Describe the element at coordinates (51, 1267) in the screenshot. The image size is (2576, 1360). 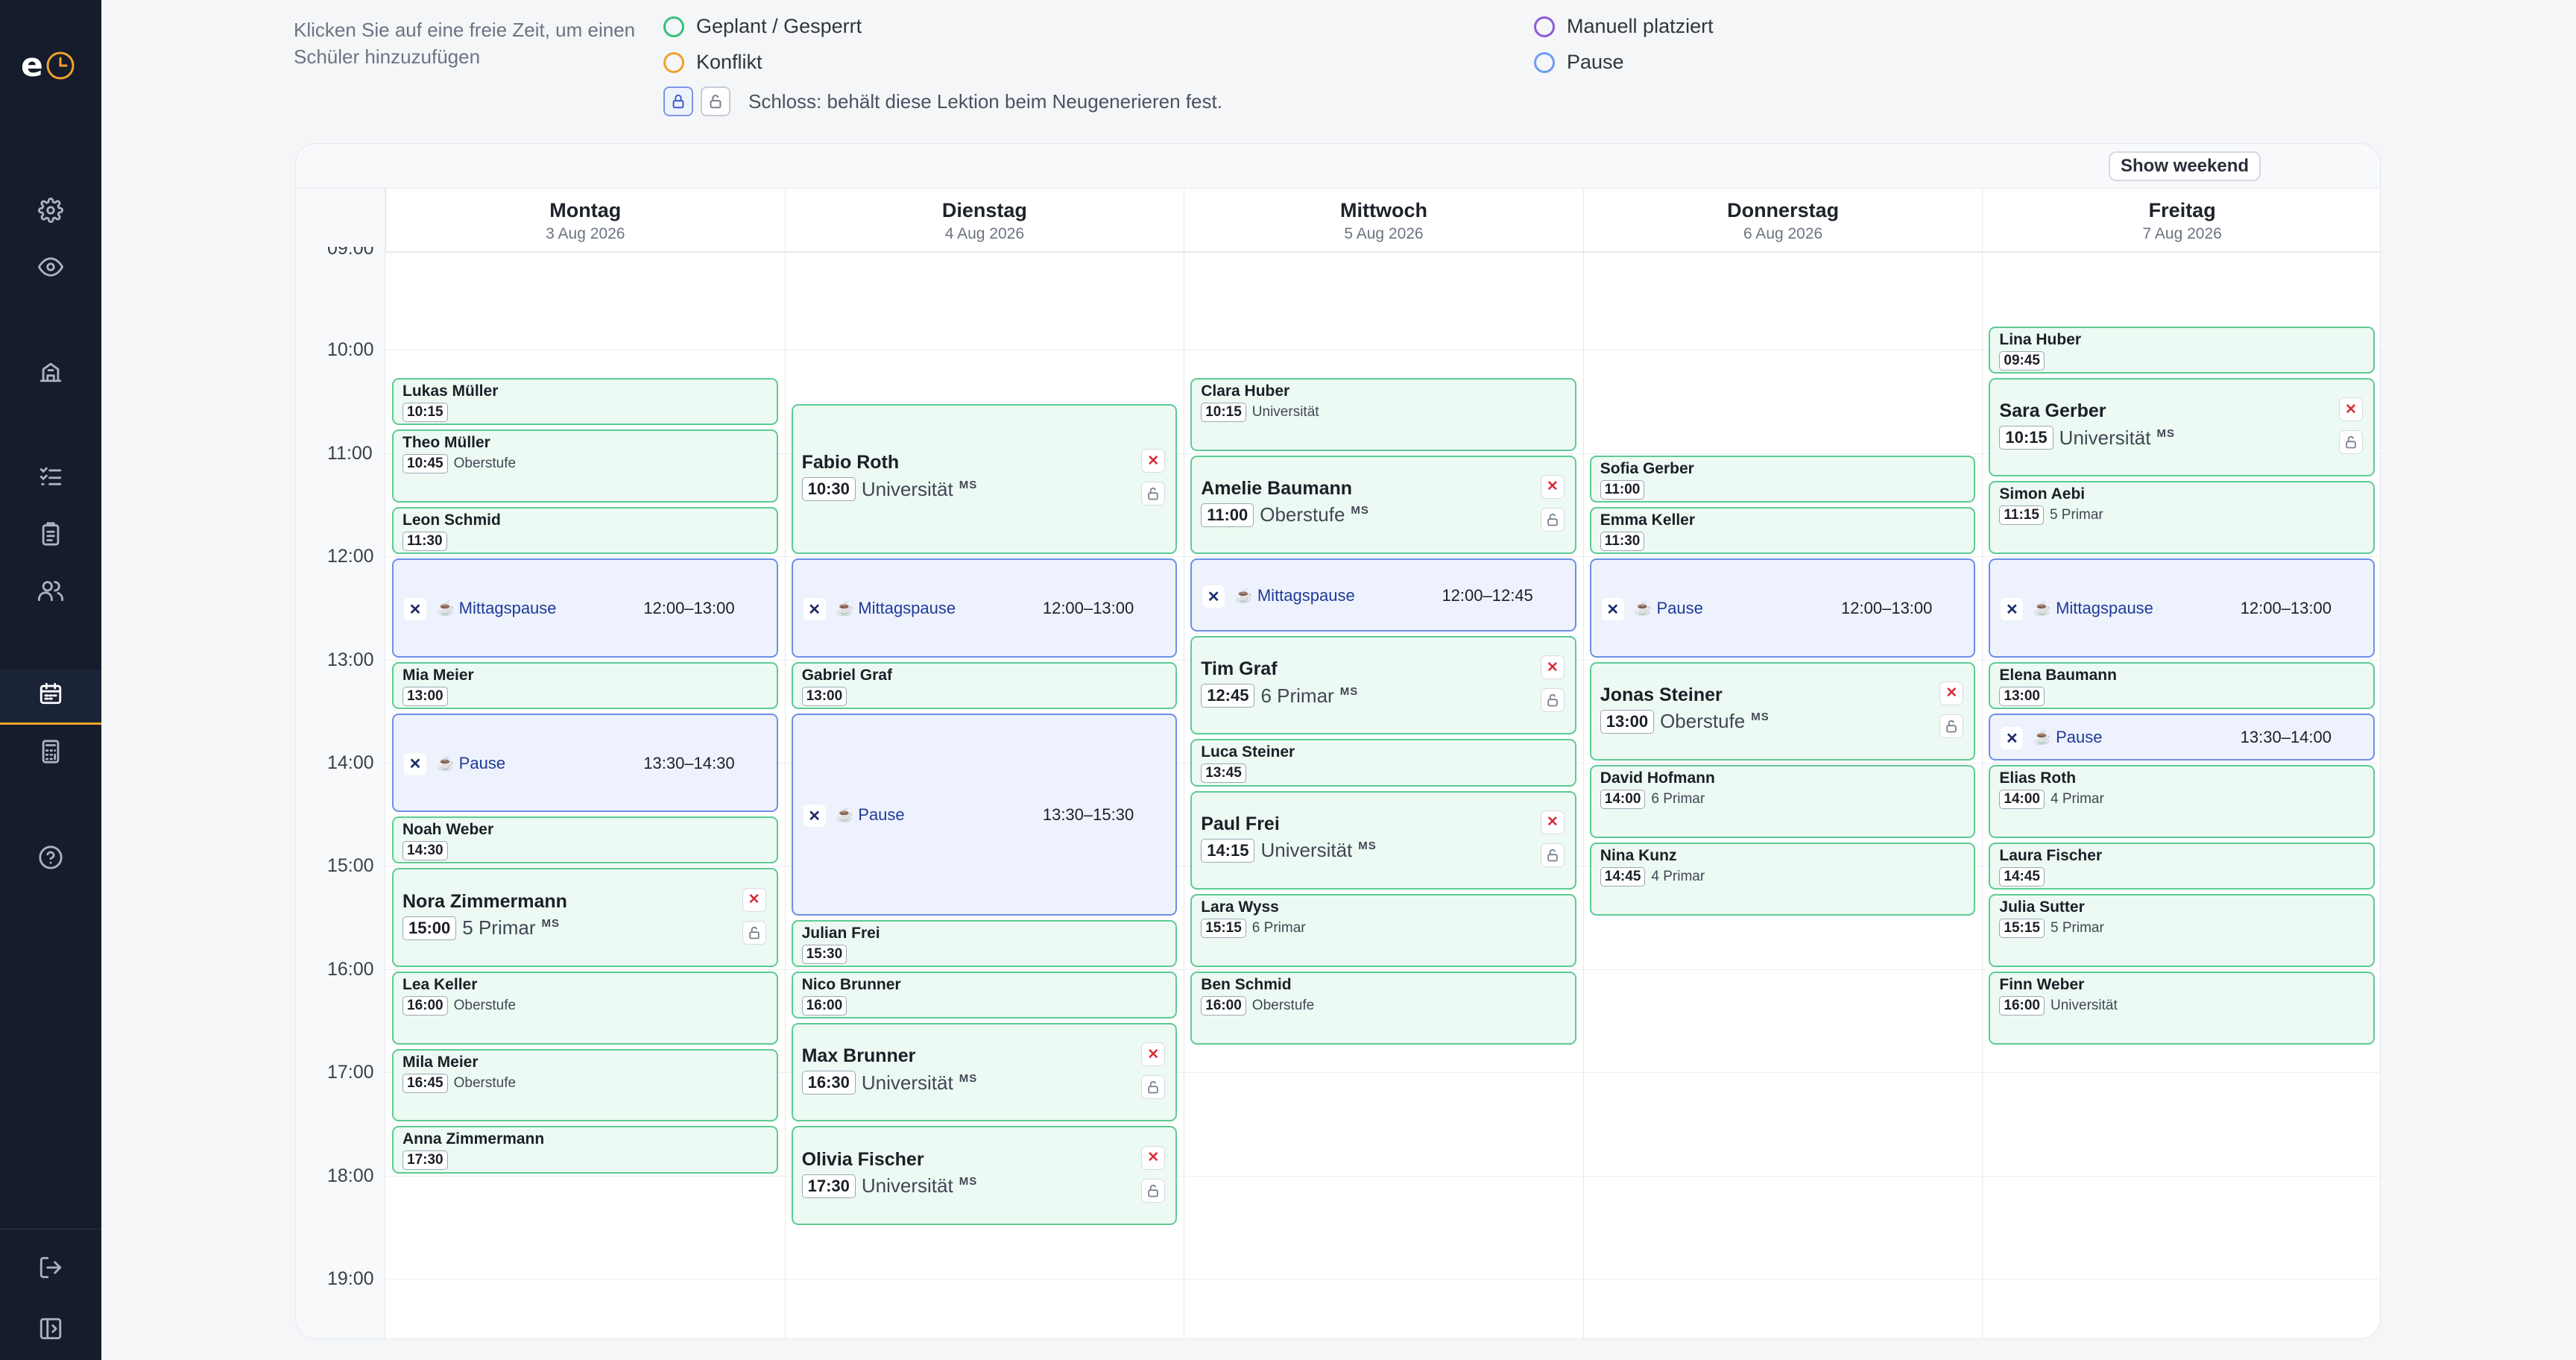
I see `logout-icon` at that location.